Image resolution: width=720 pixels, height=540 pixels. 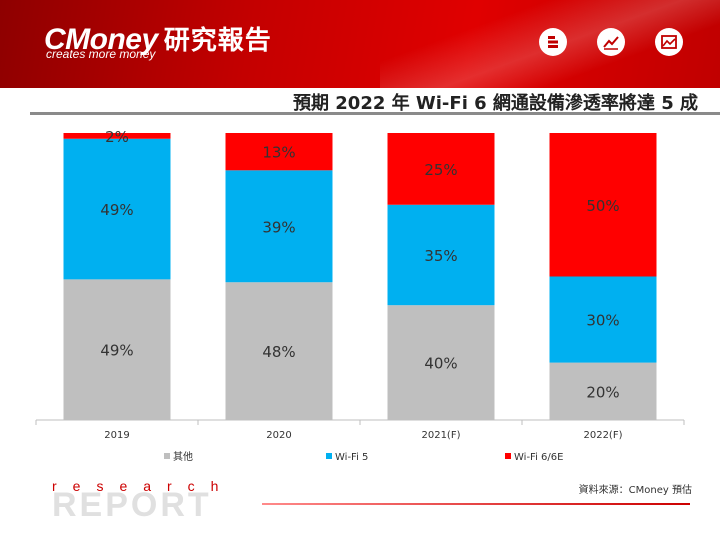 I want to click on x-tick-label: 2021(F), so click(x=440, y=435).